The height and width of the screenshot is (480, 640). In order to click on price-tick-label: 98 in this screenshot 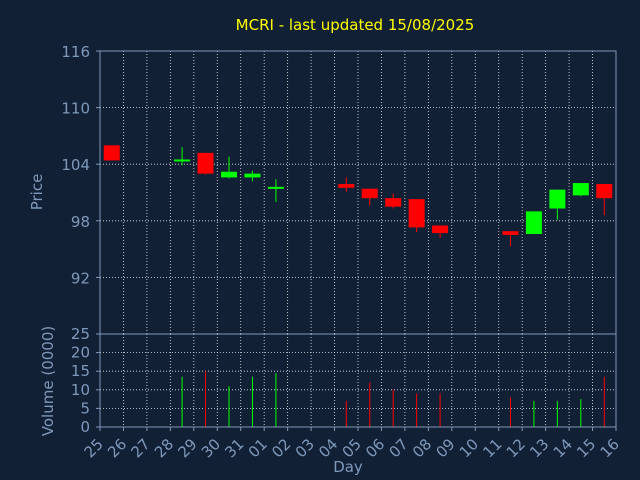, I will do `click(80, 222)`.